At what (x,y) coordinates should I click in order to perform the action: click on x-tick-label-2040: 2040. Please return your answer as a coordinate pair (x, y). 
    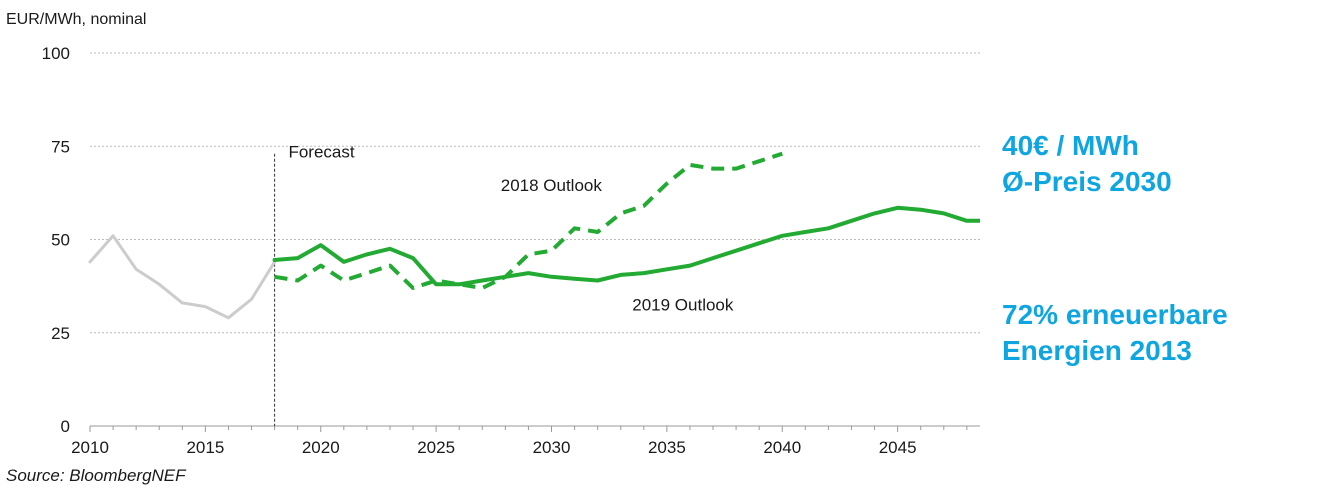
    Looking at the image, I should click on (782, 447).